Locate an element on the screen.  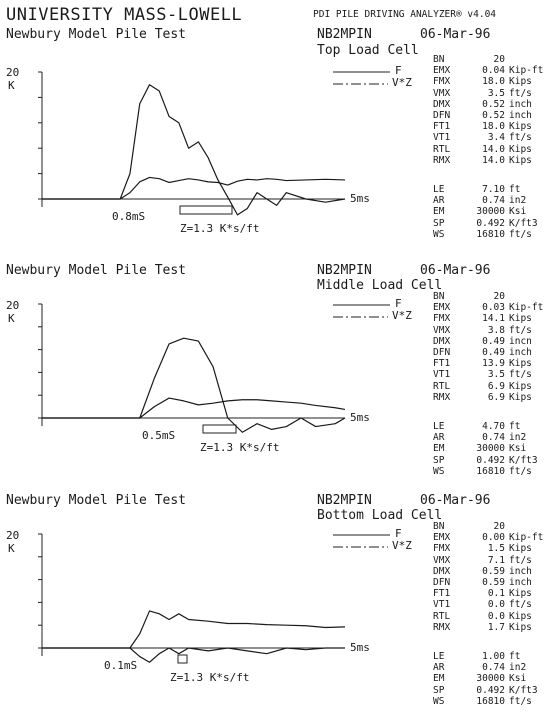
param-key: FMX is located at coordinates (442, 319).